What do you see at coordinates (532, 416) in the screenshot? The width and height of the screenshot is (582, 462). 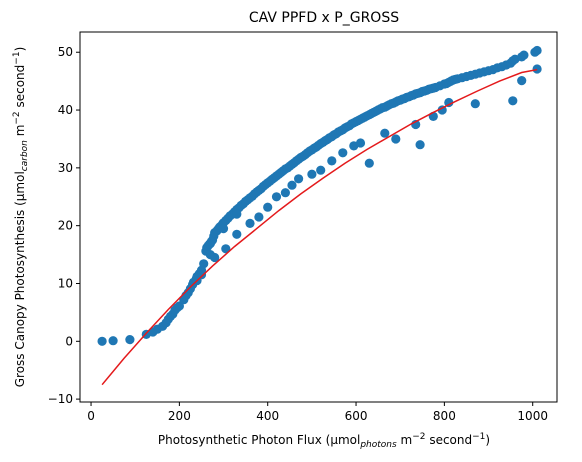 I see `x-tick-label: 1000` at bounding box center [532, 416].